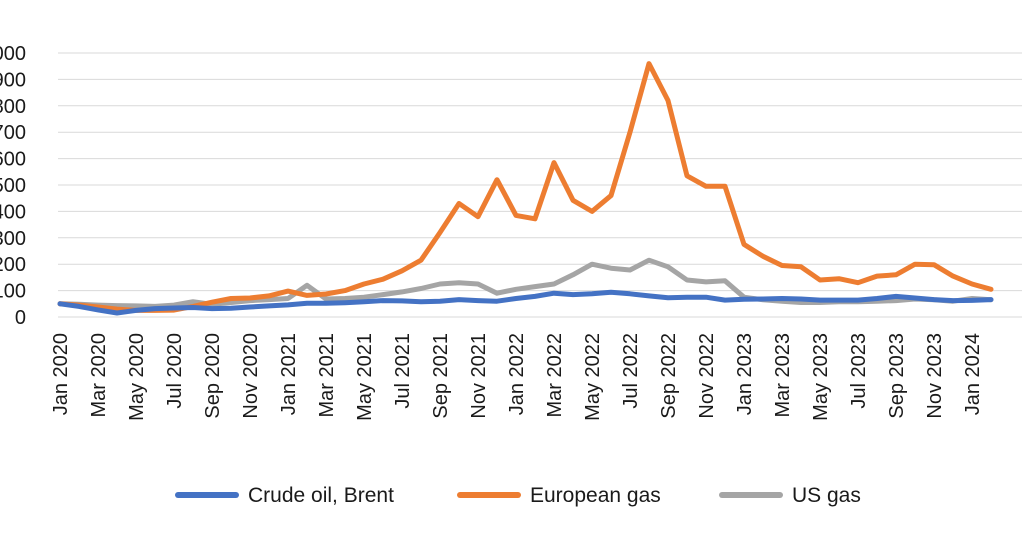  Describe the element at coordinates (251, 376) in the screenshot. I see `x-tick-label: Nov 2020` at that location.